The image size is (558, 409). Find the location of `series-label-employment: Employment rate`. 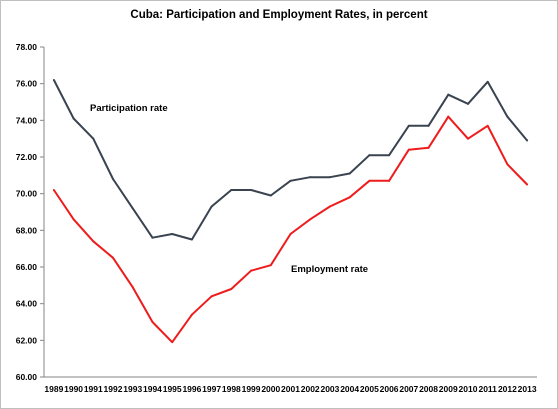

series-label-employment: Employment rate is located at coordinates (329, 269).